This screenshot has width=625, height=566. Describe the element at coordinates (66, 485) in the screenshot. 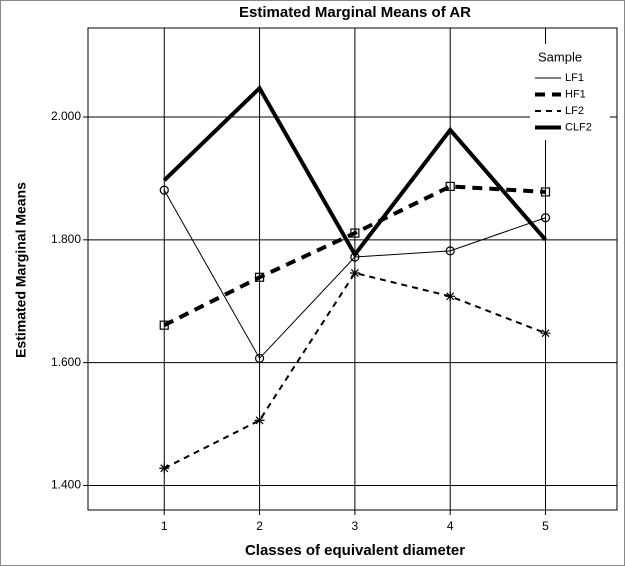

I see `y-tick-label: 1.400` at that location.